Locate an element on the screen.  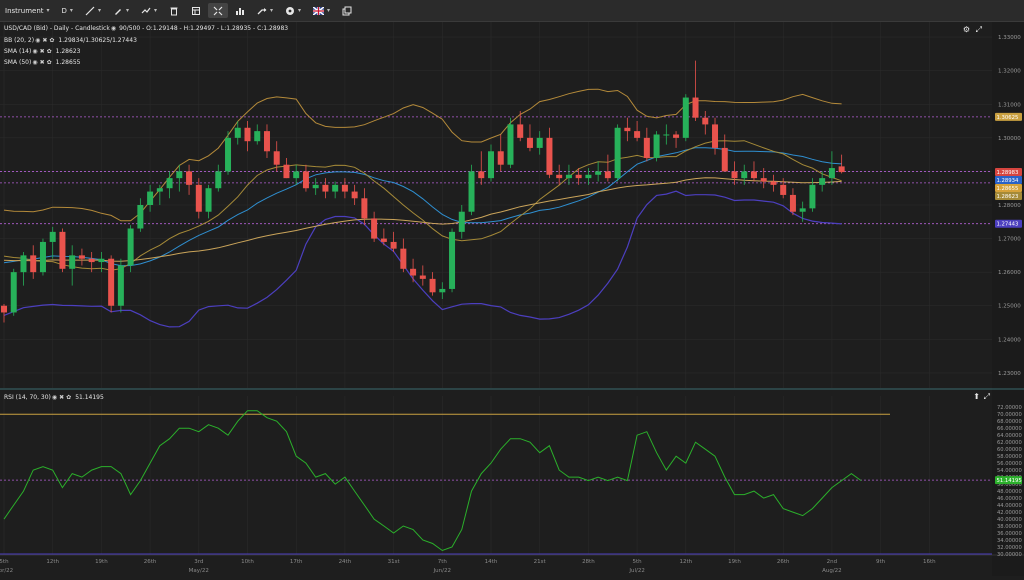
pen-tool-button: ▾ is located at coordinates (121, 10).